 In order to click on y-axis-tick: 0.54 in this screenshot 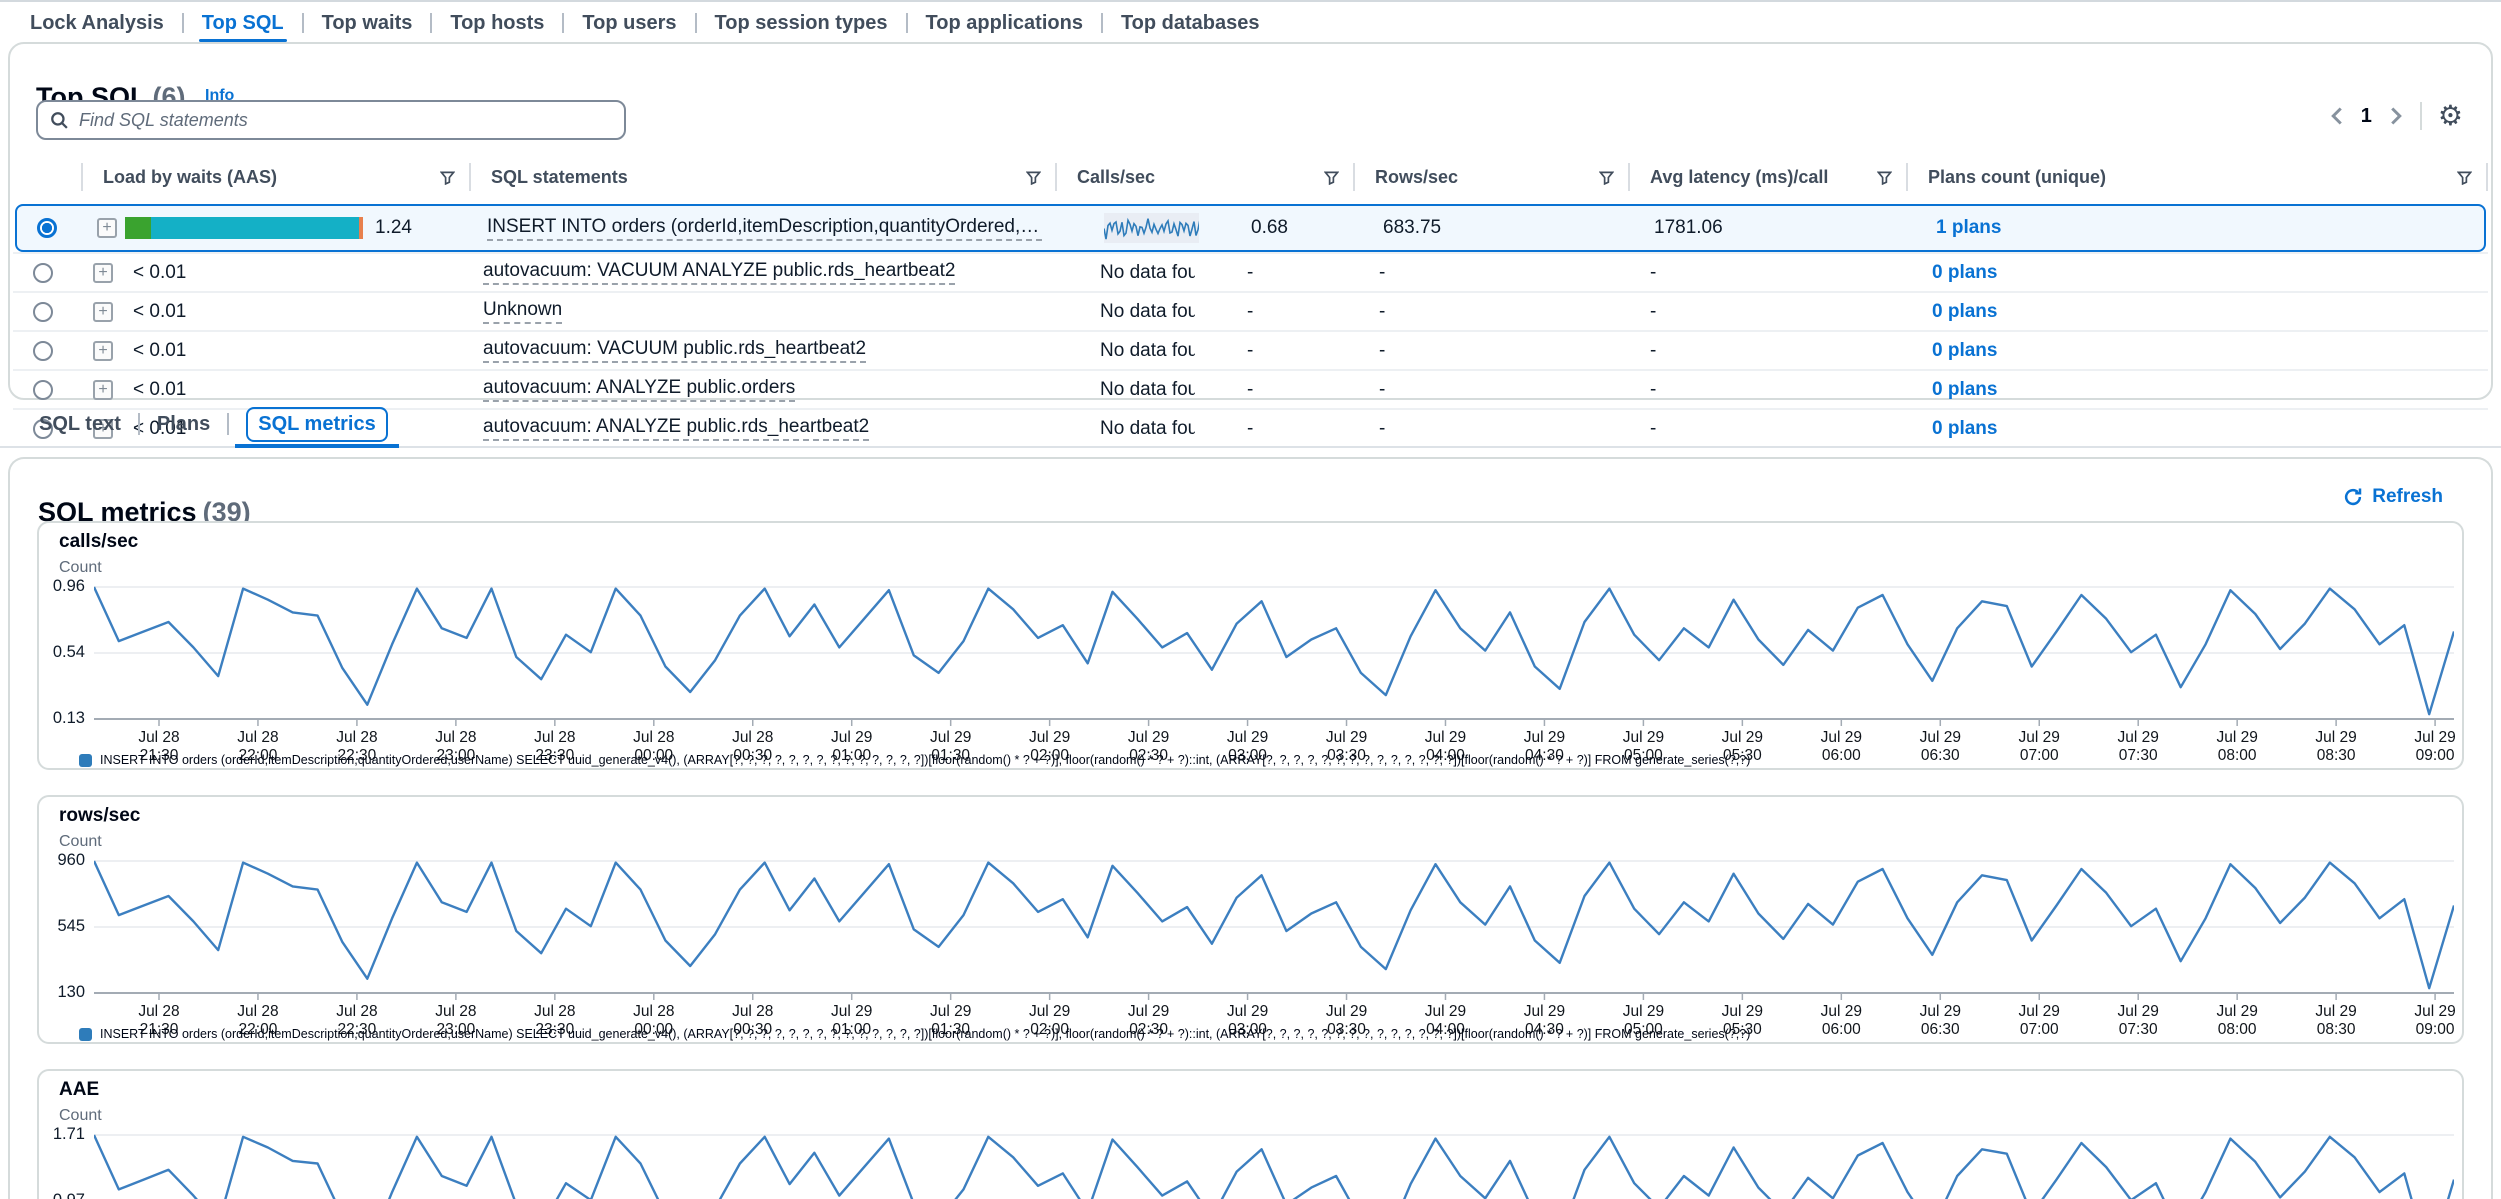, I will do `click(68, 652)`.